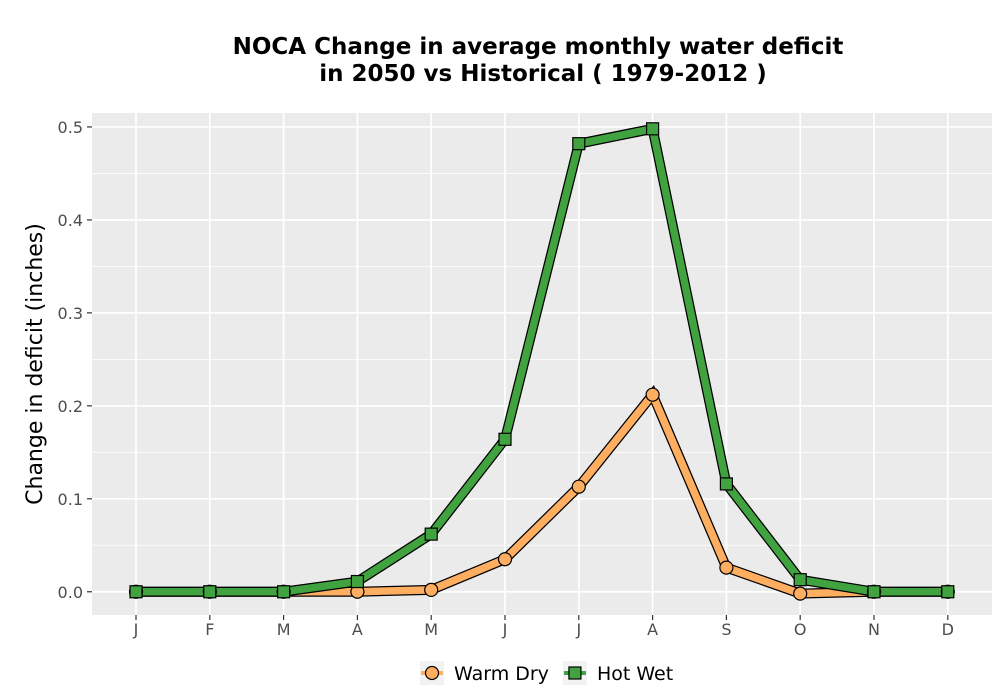  I want to click on x-tick-label: D, so click(948, 629).